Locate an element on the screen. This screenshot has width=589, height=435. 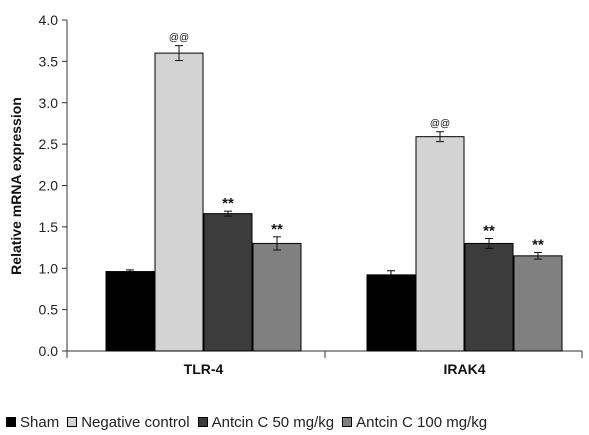
legend-label: Negative control is located at coordinates (135, 422).